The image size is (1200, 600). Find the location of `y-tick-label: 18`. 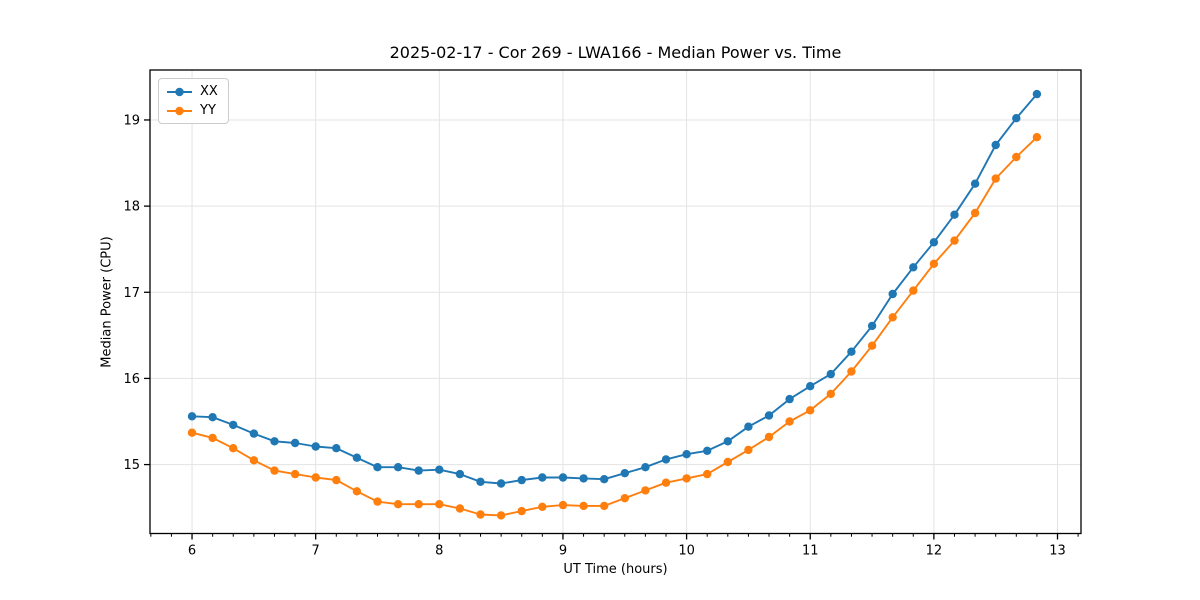

y-tick-label: 18 is located at coordinates (131, 207).